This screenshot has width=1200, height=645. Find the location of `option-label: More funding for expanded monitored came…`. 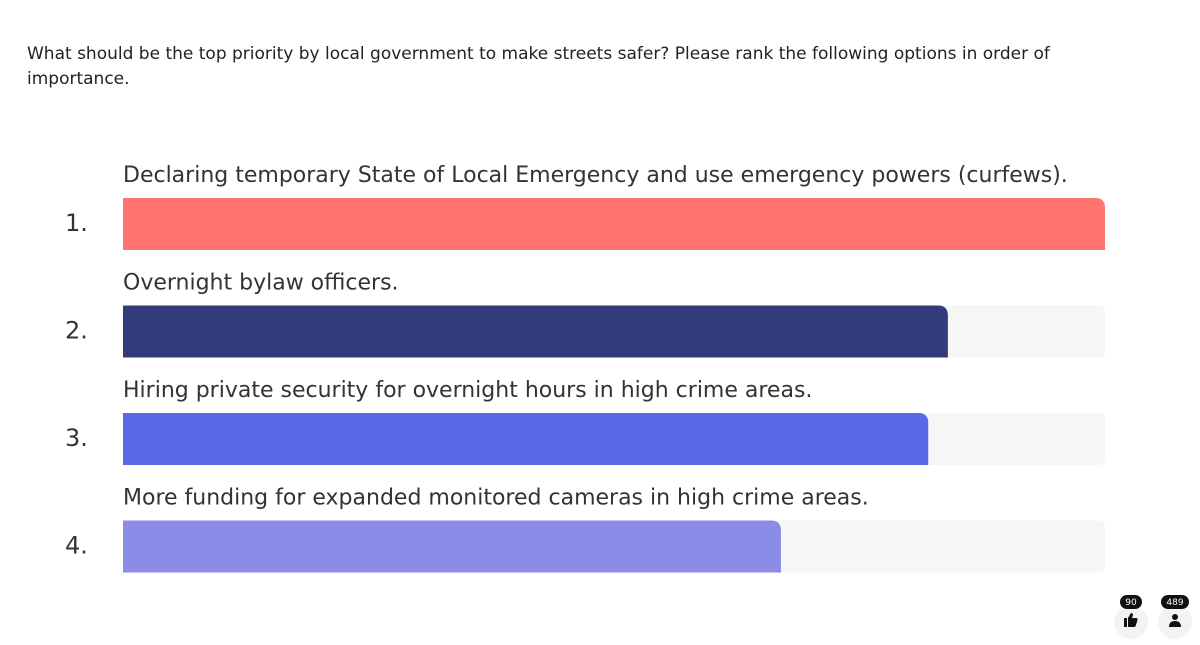

option-label: More funding for expanded monitored came… is located at coordinates (496, 498).